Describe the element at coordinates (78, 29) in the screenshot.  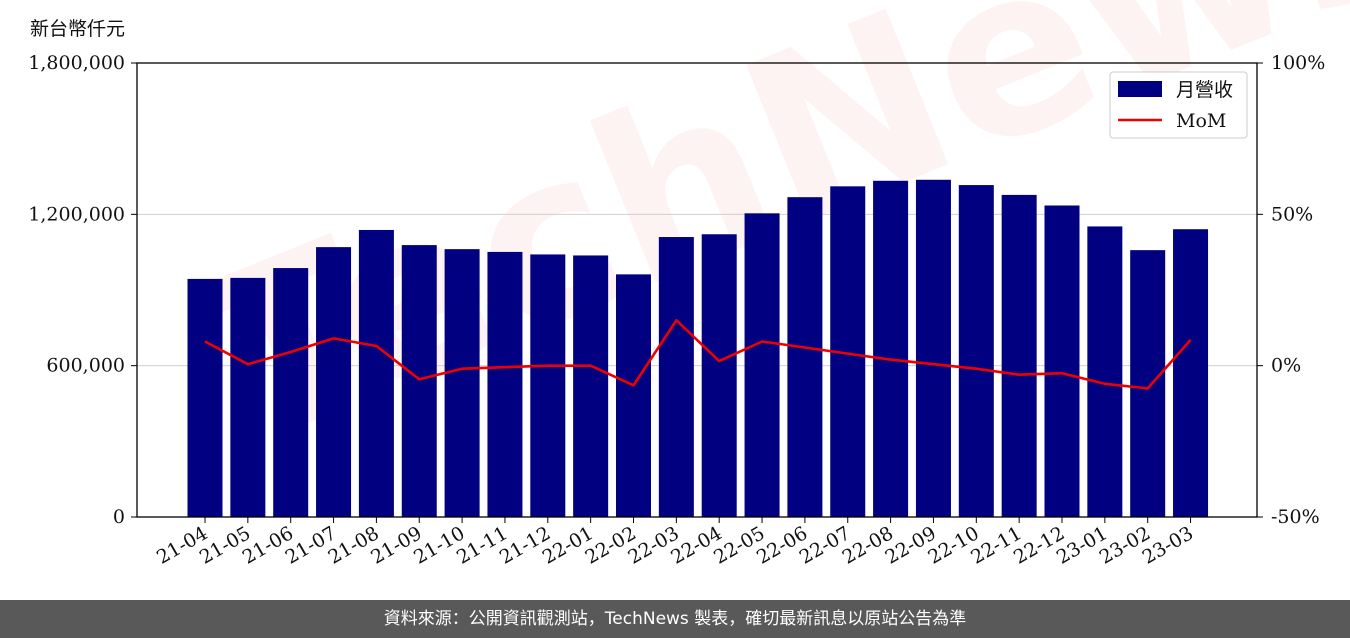
I see `y-axis-unit-label: 新台幣仟元` at that location.